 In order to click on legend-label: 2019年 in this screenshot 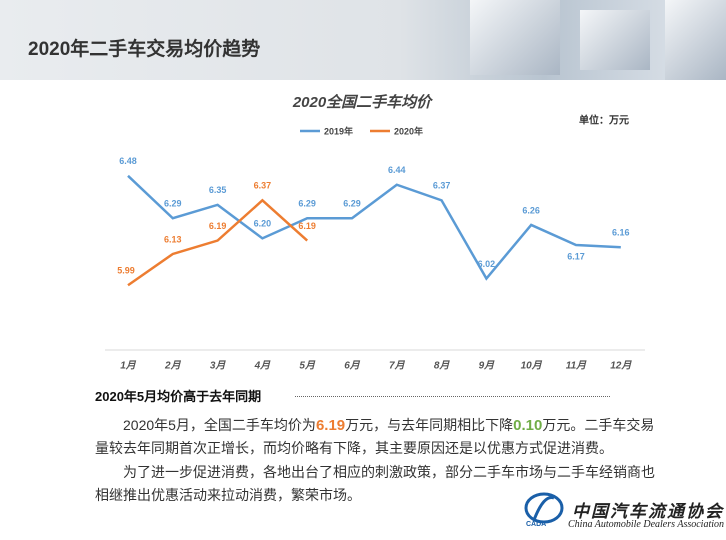, I will do `click(338, 130)`.